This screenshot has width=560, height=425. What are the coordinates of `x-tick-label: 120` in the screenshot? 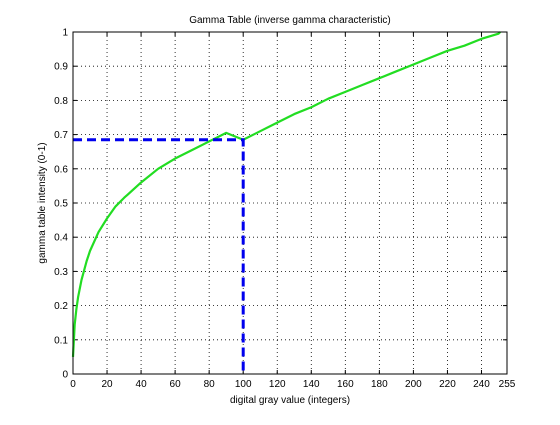 It's located at (277, 384).